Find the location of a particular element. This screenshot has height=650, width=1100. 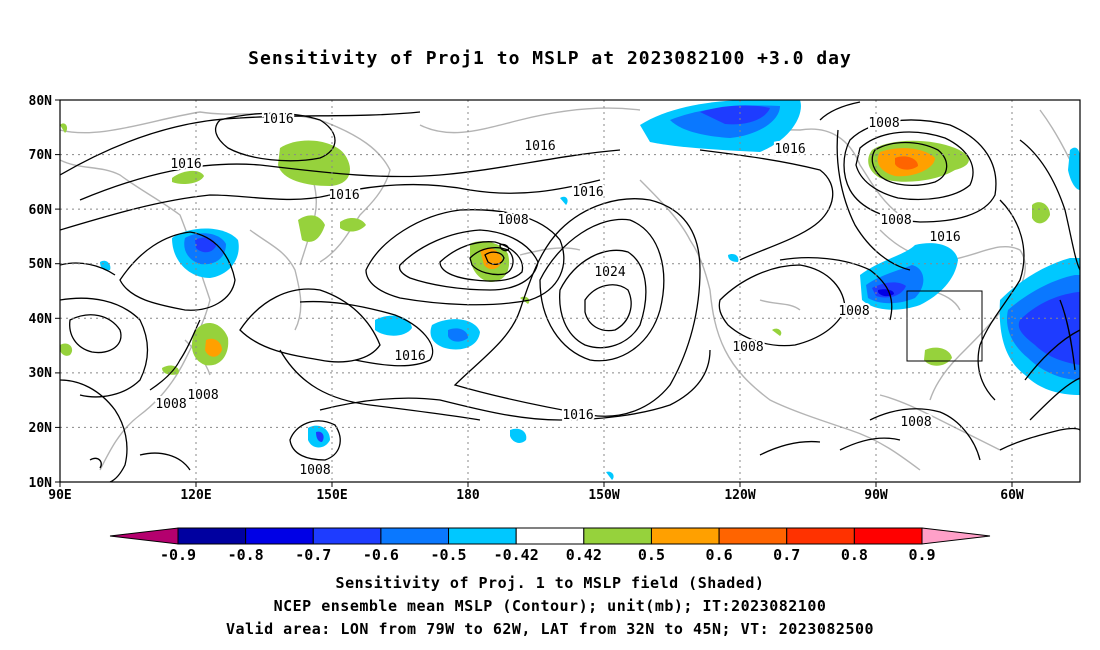

lon-label: 60W is located at coordinates (1012, 495).